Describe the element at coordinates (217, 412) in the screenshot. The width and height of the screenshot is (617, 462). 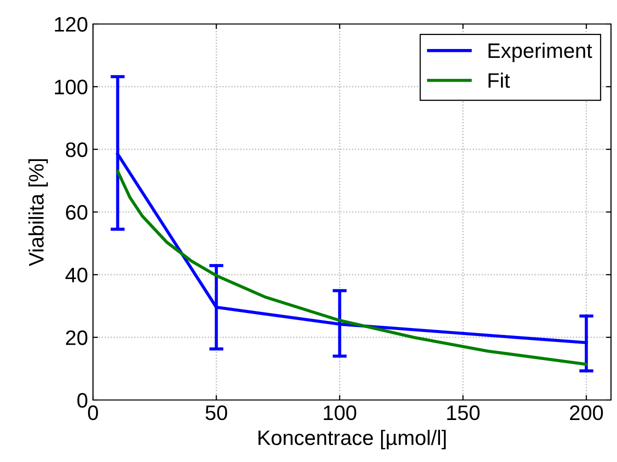
I see `x-tick-label: 50` at that location.